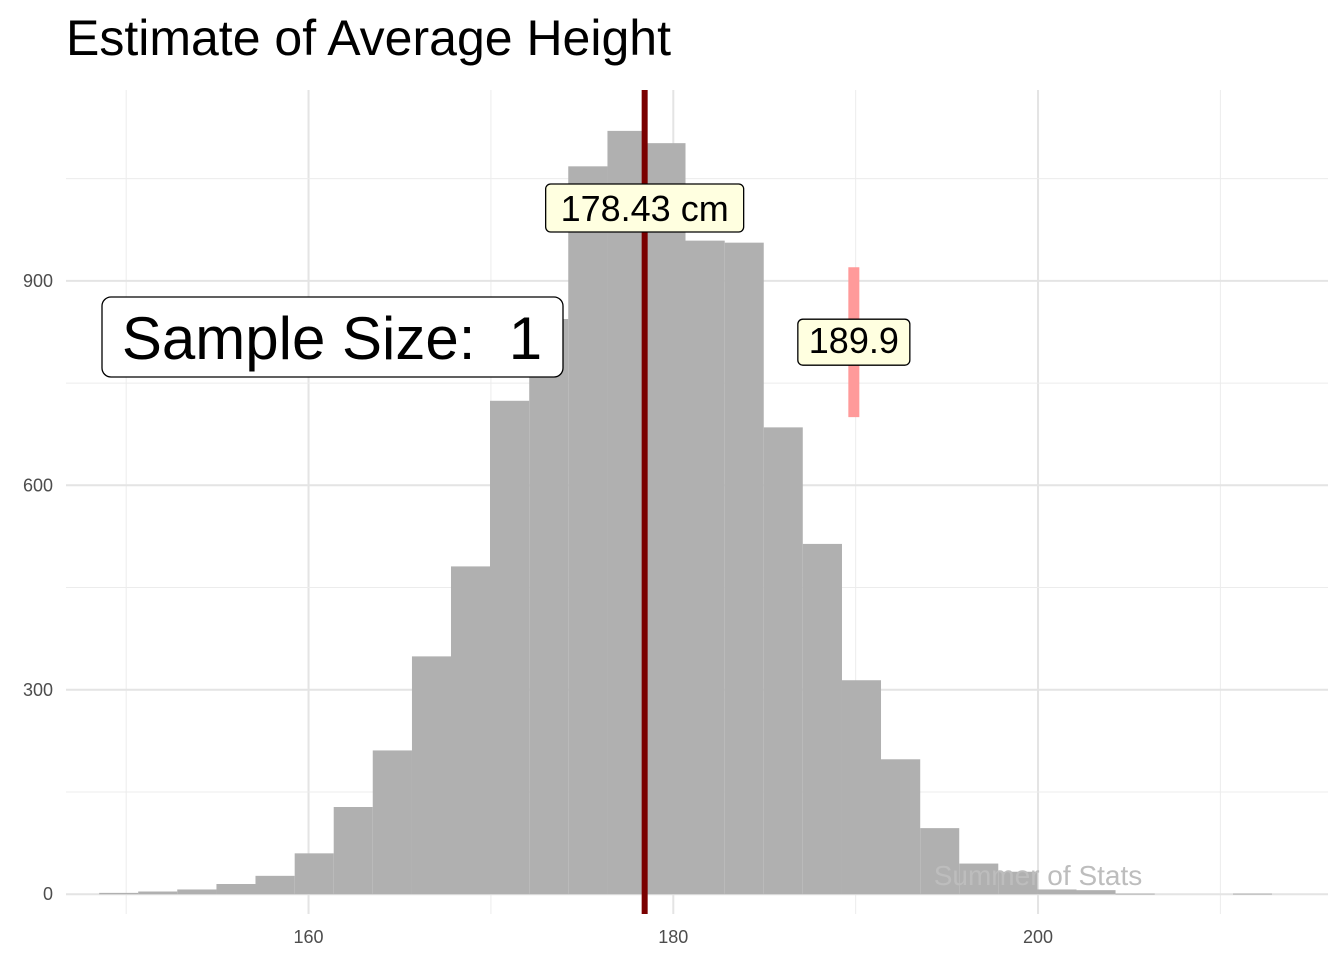 This screenshot has width=1344, height=960. I want to click on sample-marker: 189.9, so click(854, 342).